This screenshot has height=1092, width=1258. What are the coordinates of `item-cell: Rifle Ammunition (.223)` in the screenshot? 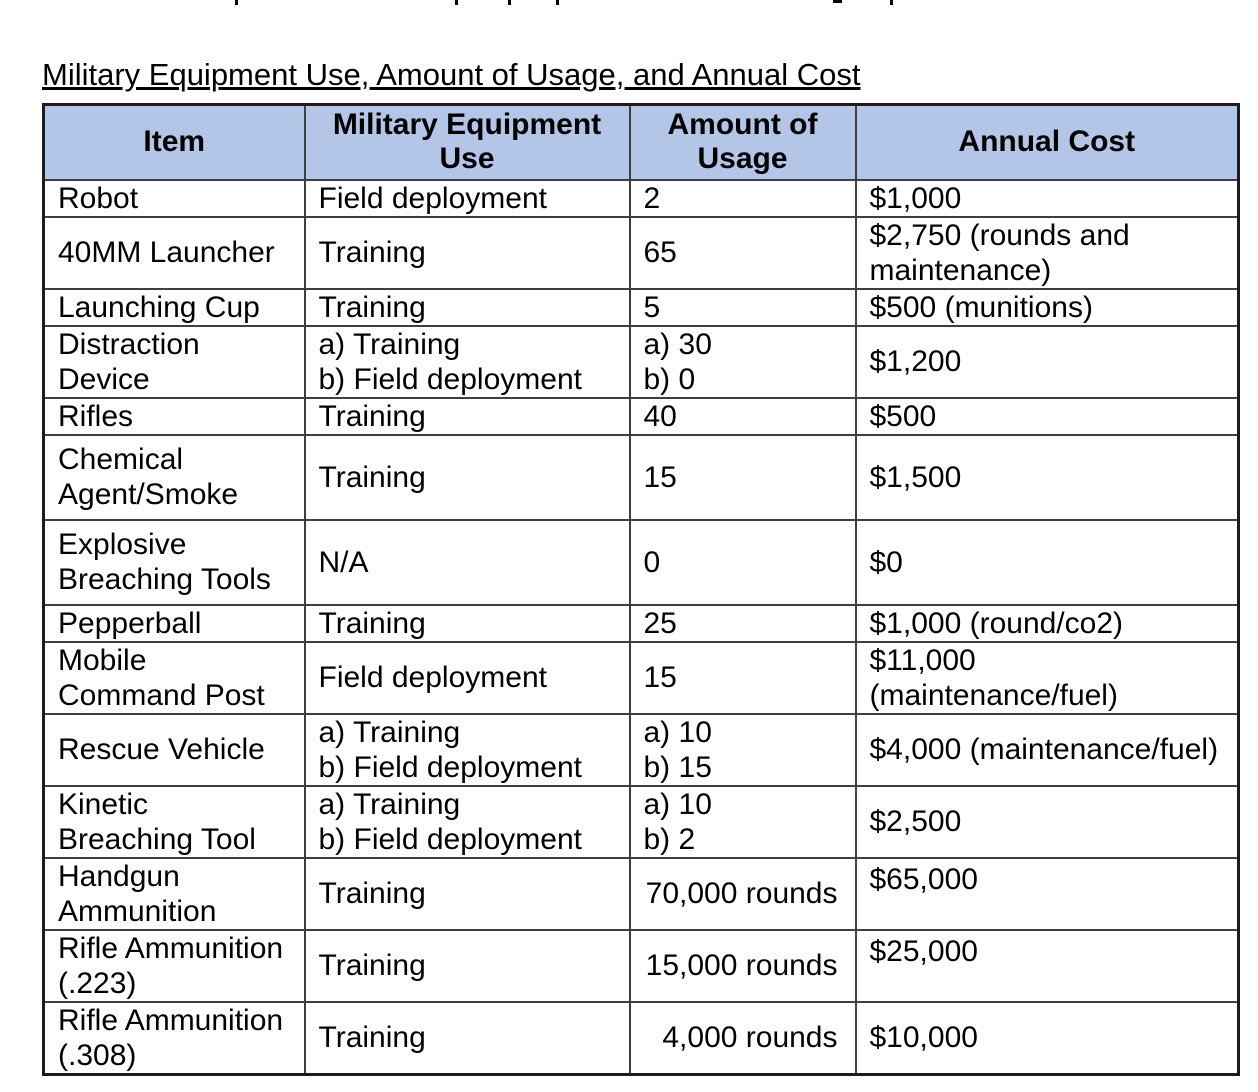 It's located at (174, 965).